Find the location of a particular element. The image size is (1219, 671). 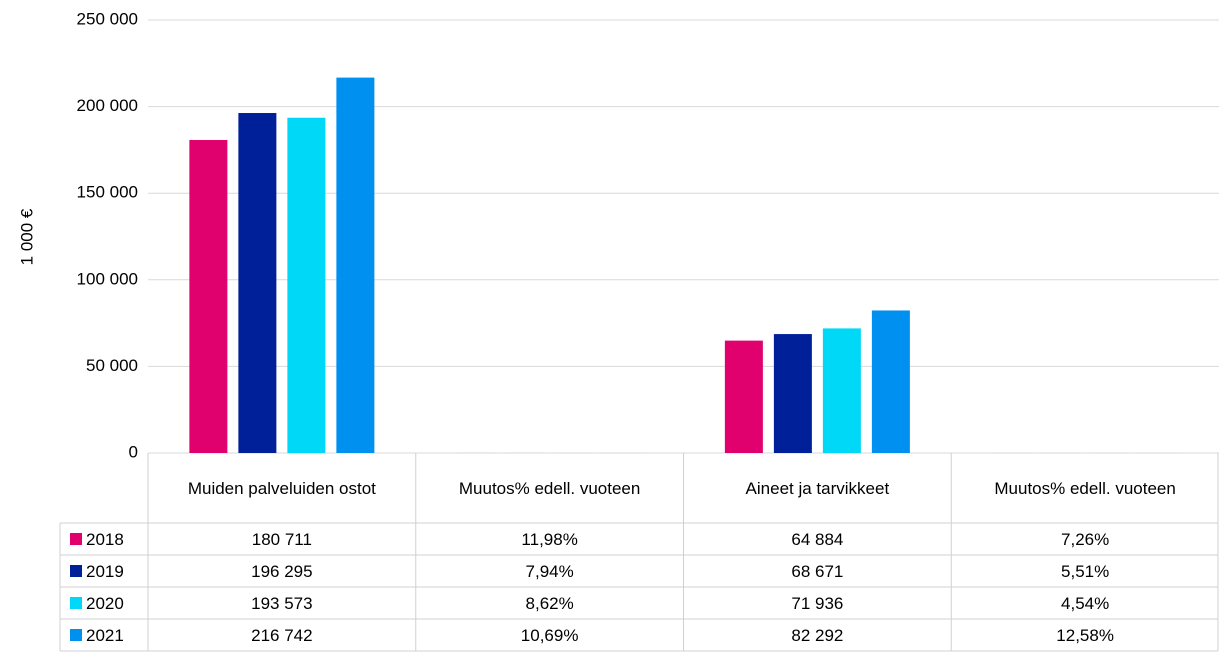

data-table-value: 68 671 is located at coordinates (817, 571).